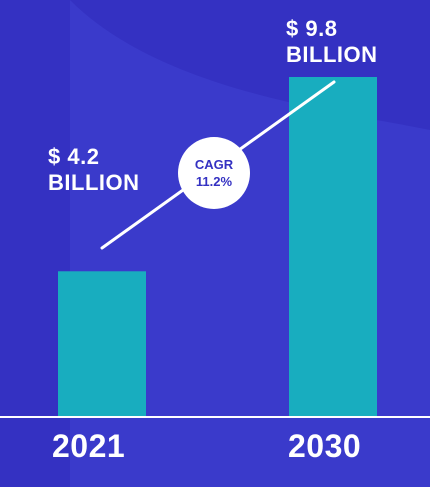  What do you see at coordinates (332, 41) in the screenshot?
I see `bar-value-label-2030: $ 9.8 BILLION` at bounding box center [332, 41].